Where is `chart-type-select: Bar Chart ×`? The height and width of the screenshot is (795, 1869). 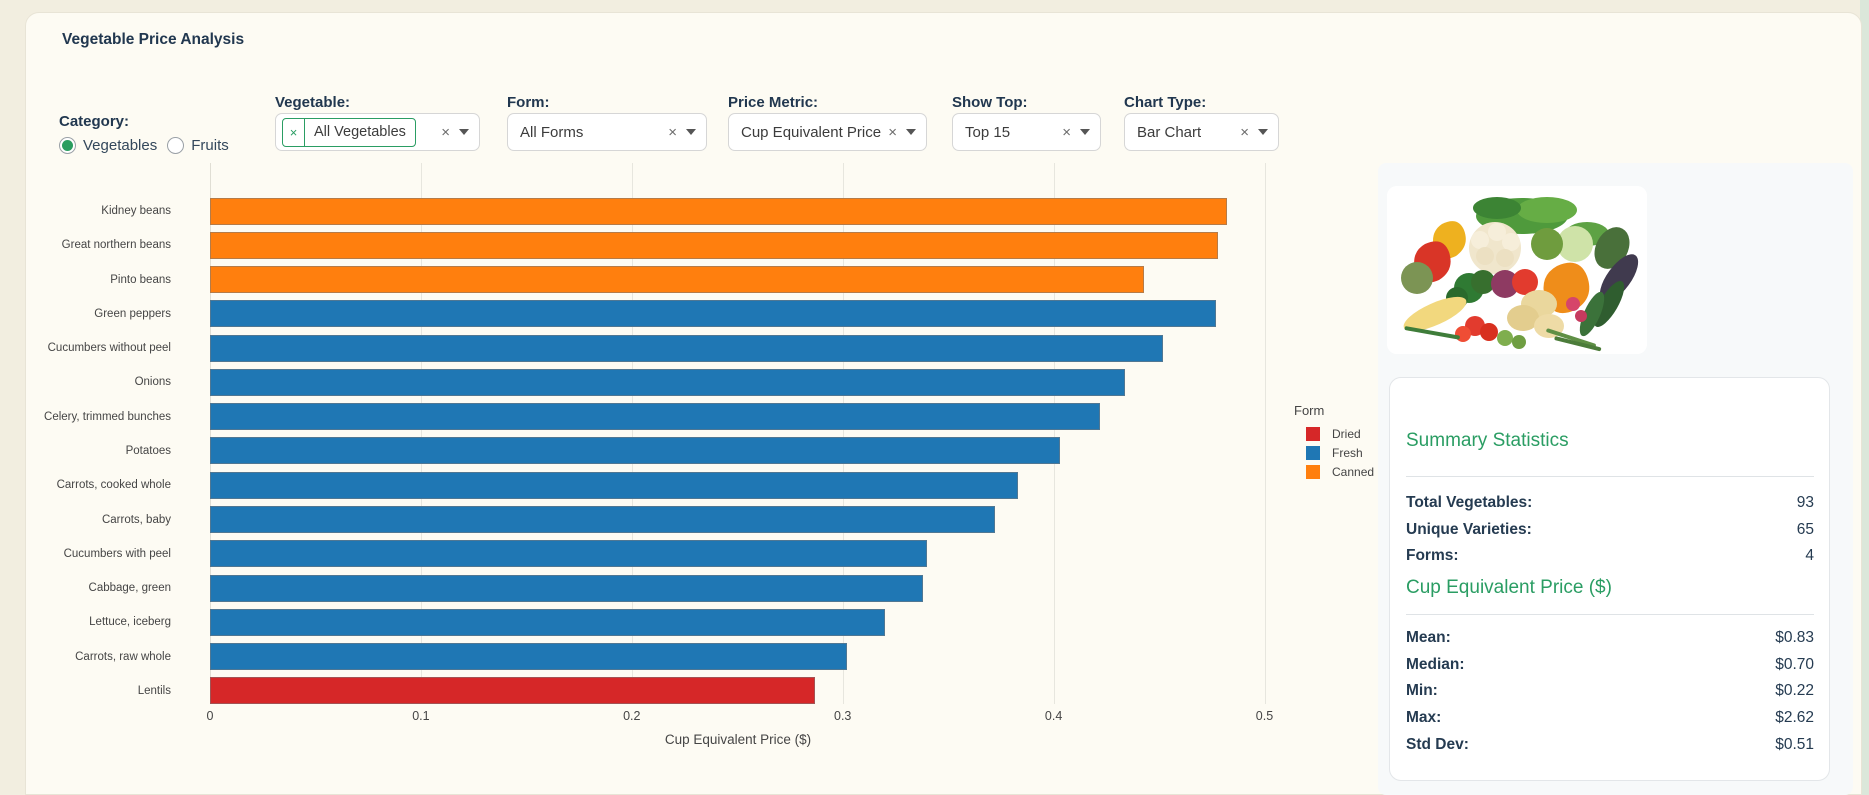 chart-type-select: Bar Chart × is located at coordinates (1201, 132).